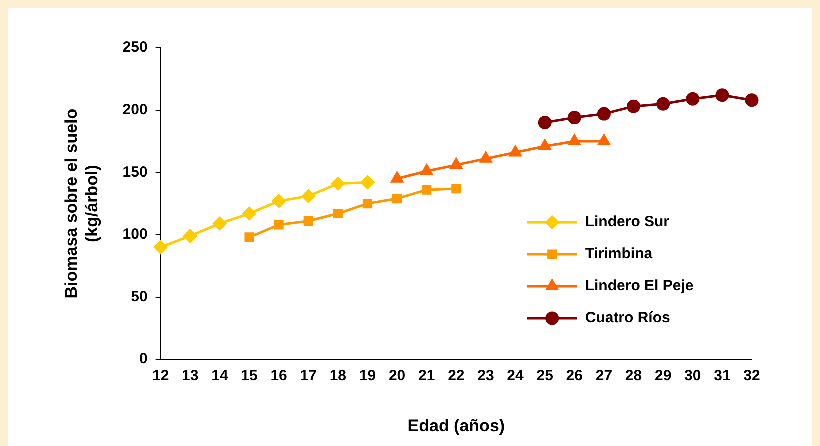 This screenshot has height=446, width=820. What do you see at coordinates (693, 376) in the screenshot?
I see `x-tick-label: 30` at bounding box center [693, 376].